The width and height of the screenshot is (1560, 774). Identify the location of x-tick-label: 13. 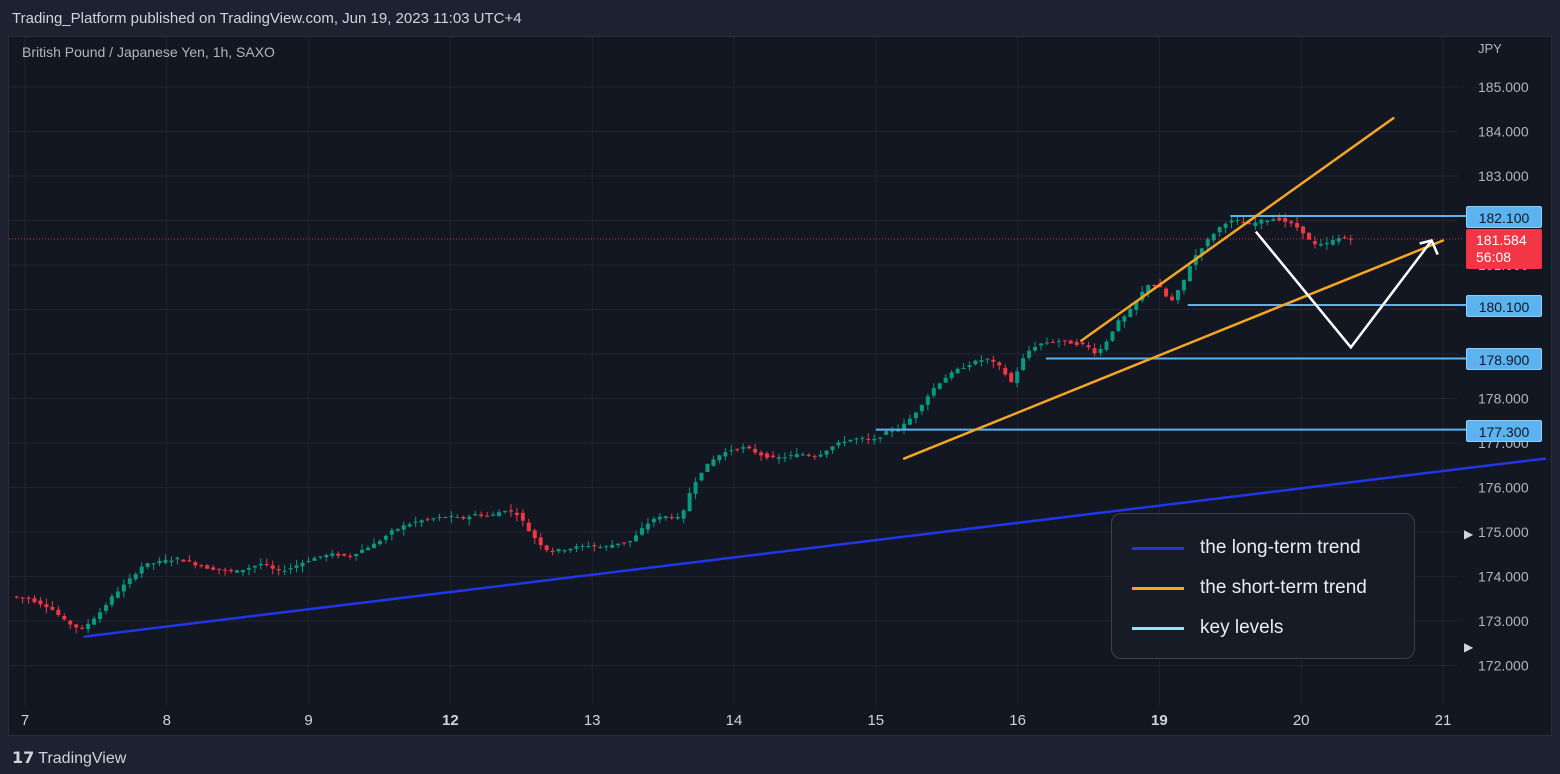
(592, 720).